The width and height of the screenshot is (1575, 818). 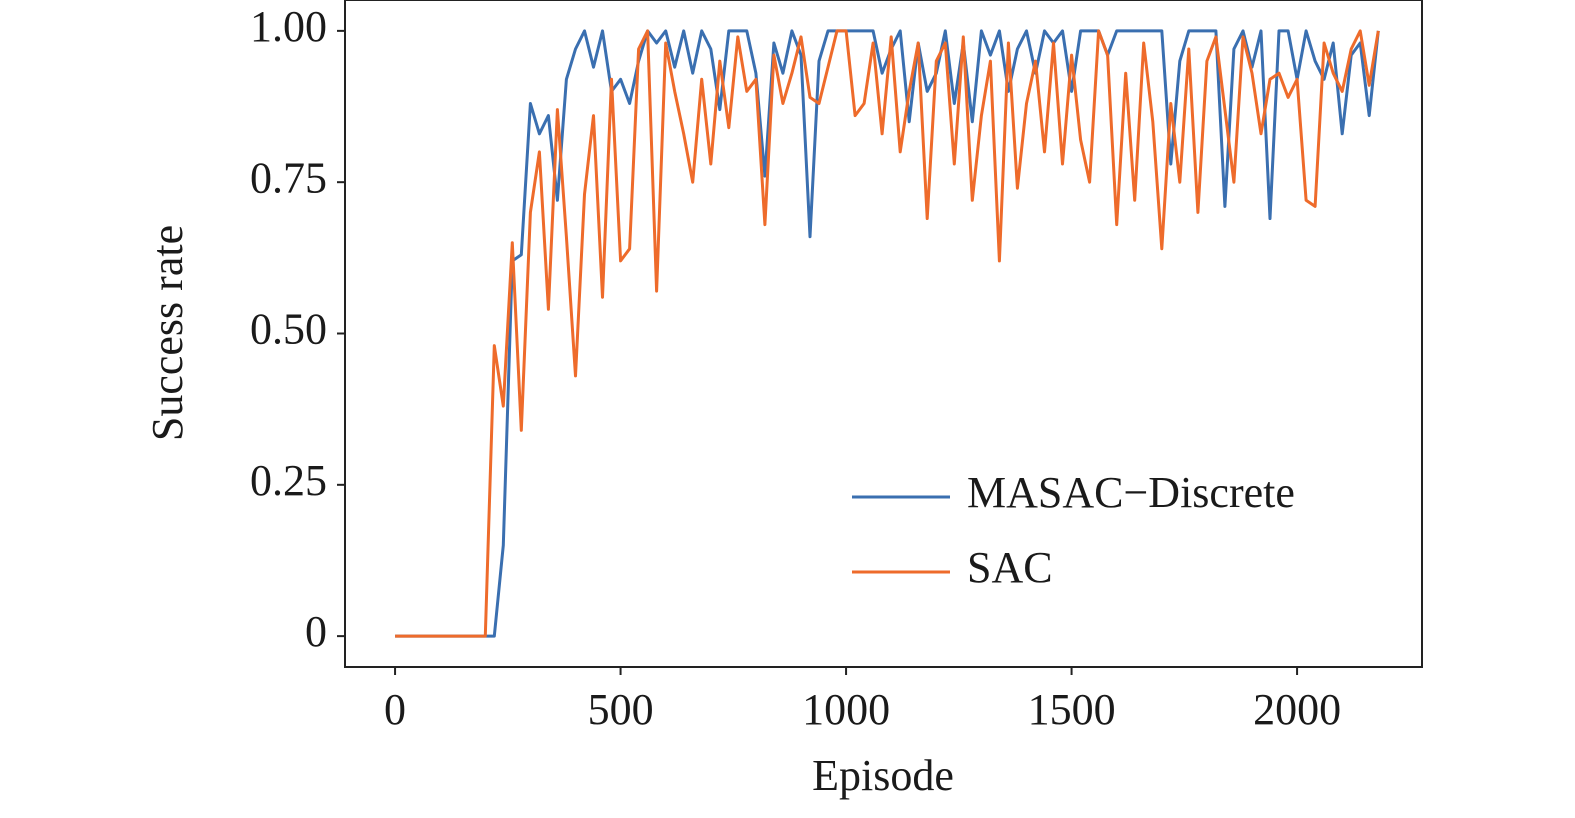 What do you see at coordinates (621, 709) in the screenshot?
I see `x-tick-label: 500` at bounding box center [621, 709].